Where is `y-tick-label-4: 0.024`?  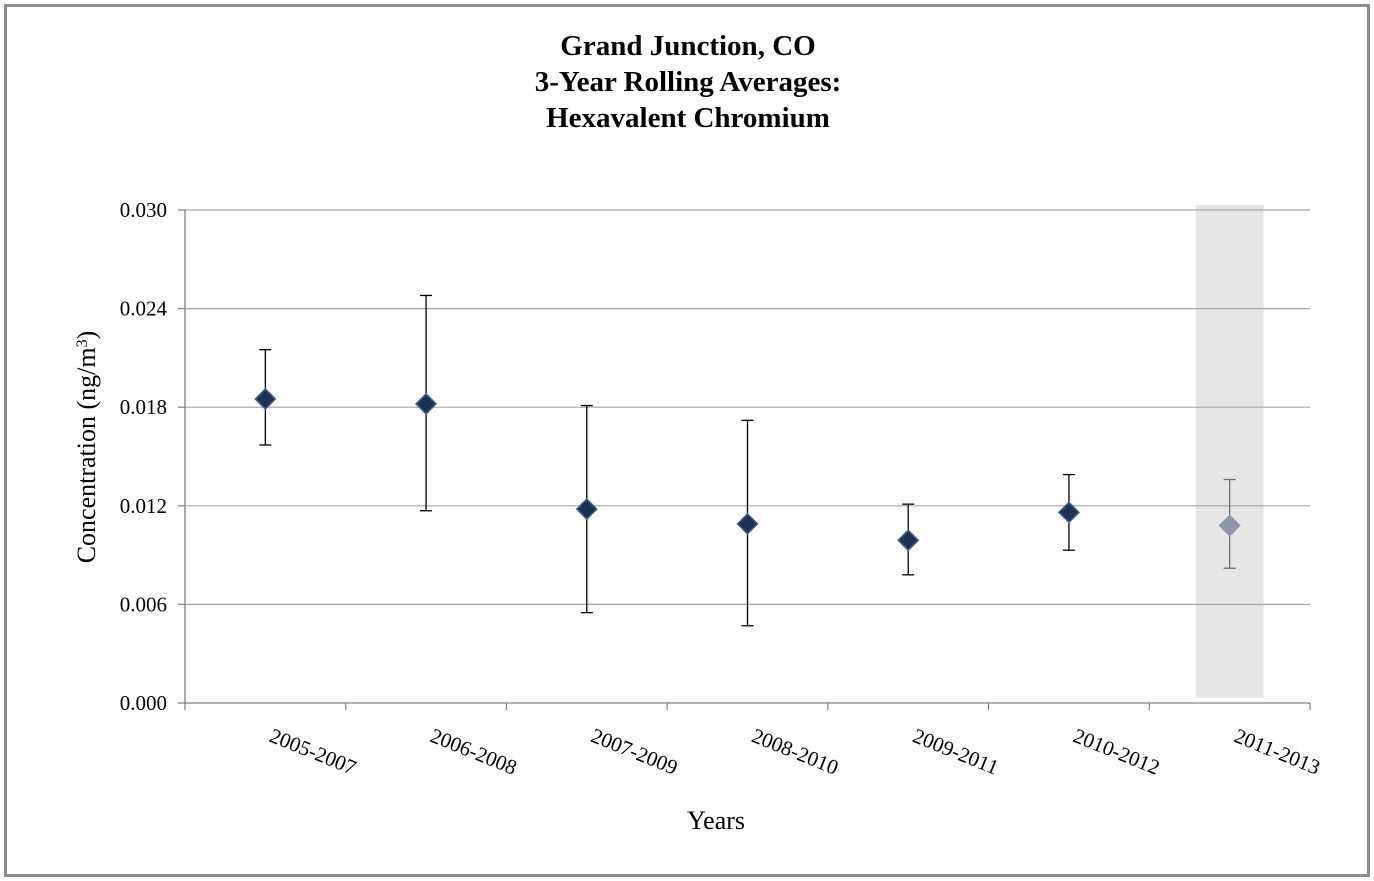
y-tick-label-4: 0.024 is located at coordinates (144, 309).